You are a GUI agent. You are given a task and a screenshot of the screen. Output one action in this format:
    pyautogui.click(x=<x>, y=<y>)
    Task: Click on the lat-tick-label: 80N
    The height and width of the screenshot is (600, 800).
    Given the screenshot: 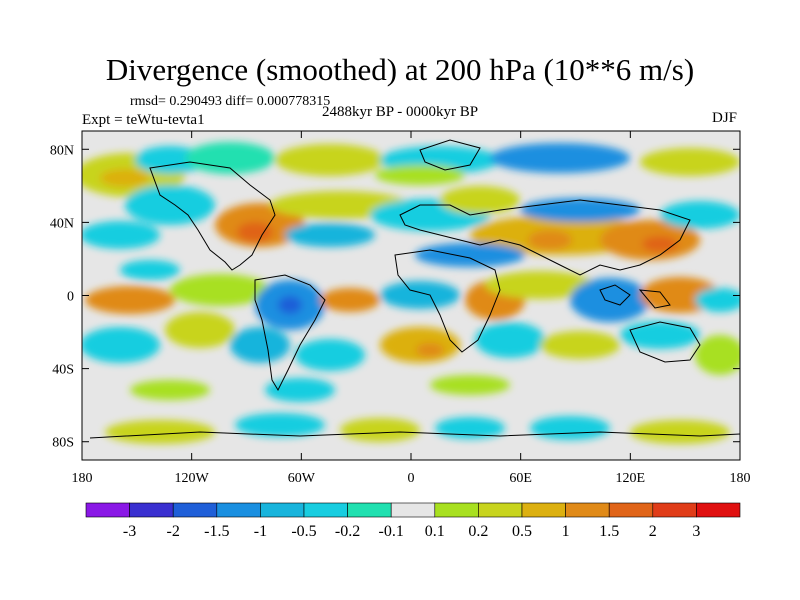 What is the action you would take?
    pyautogui.click(x=62, y=150)
    